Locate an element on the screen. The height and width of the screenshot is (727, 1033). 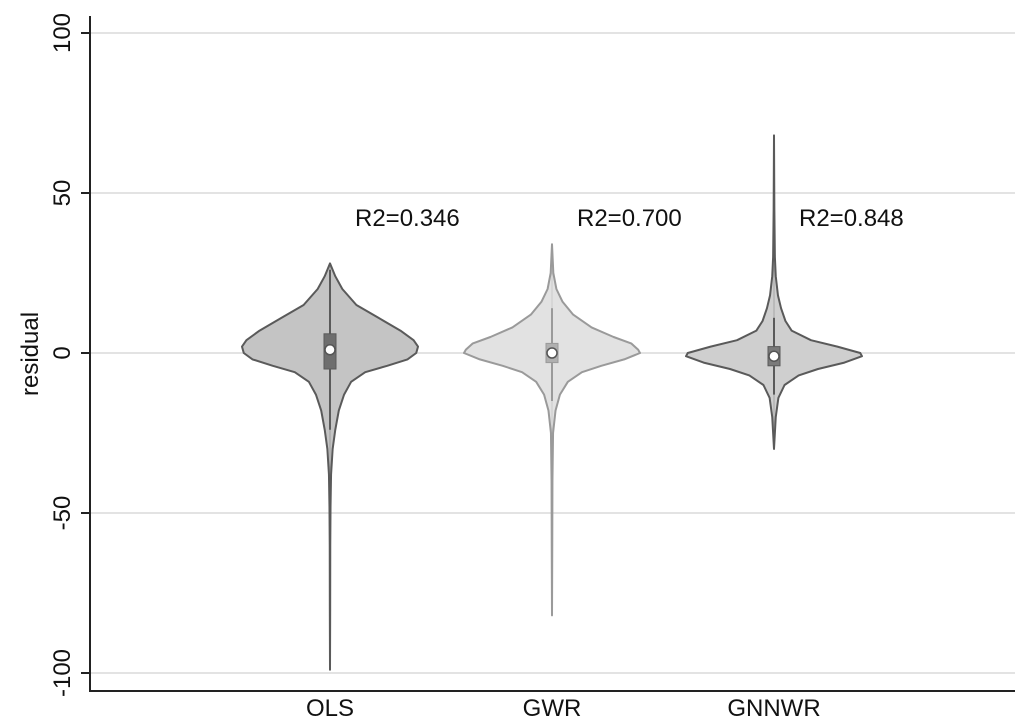
r2-annotation: R2=0.346 is located at coordinates (407, 218).